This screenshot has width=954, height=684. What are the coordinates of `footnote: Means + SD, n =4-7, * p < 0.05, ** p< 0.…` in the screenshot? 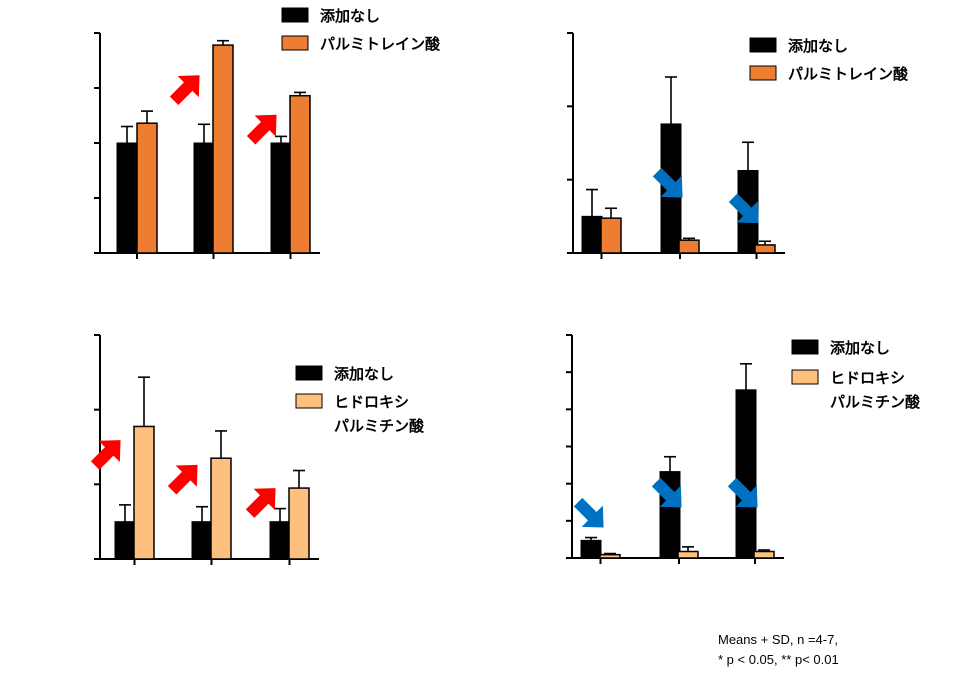 It's located at (833, 650).